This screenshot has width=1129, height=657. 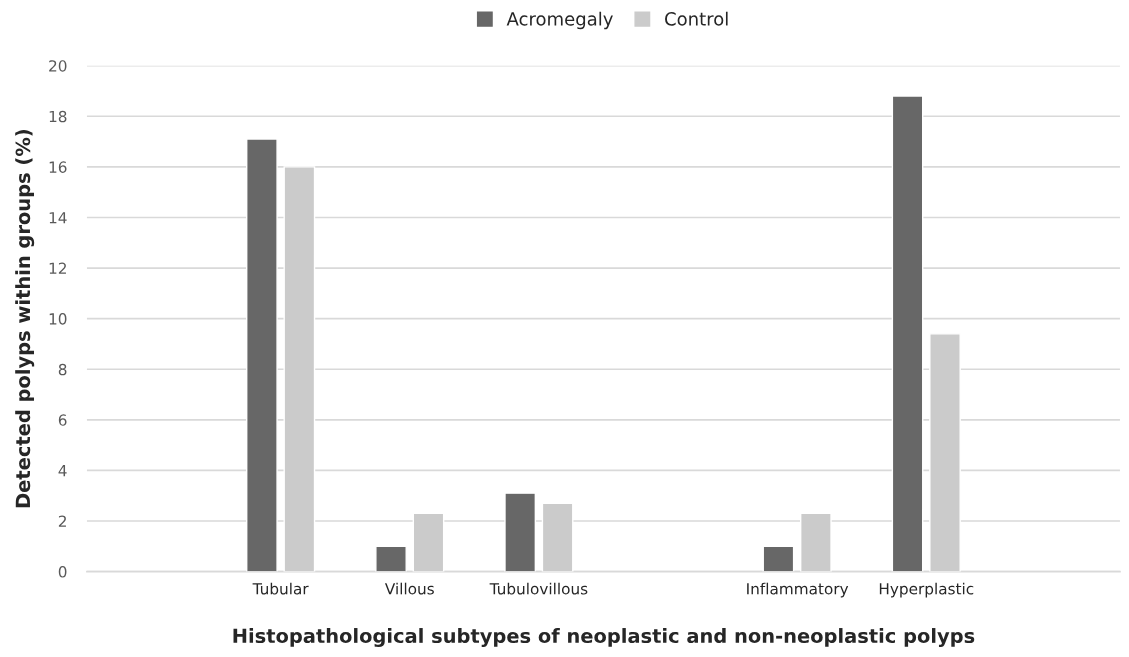 What do you see at coordinates (62, 572) in the screenshot?
I see `y-tick-label: 0` at bounding box center [62, 572].